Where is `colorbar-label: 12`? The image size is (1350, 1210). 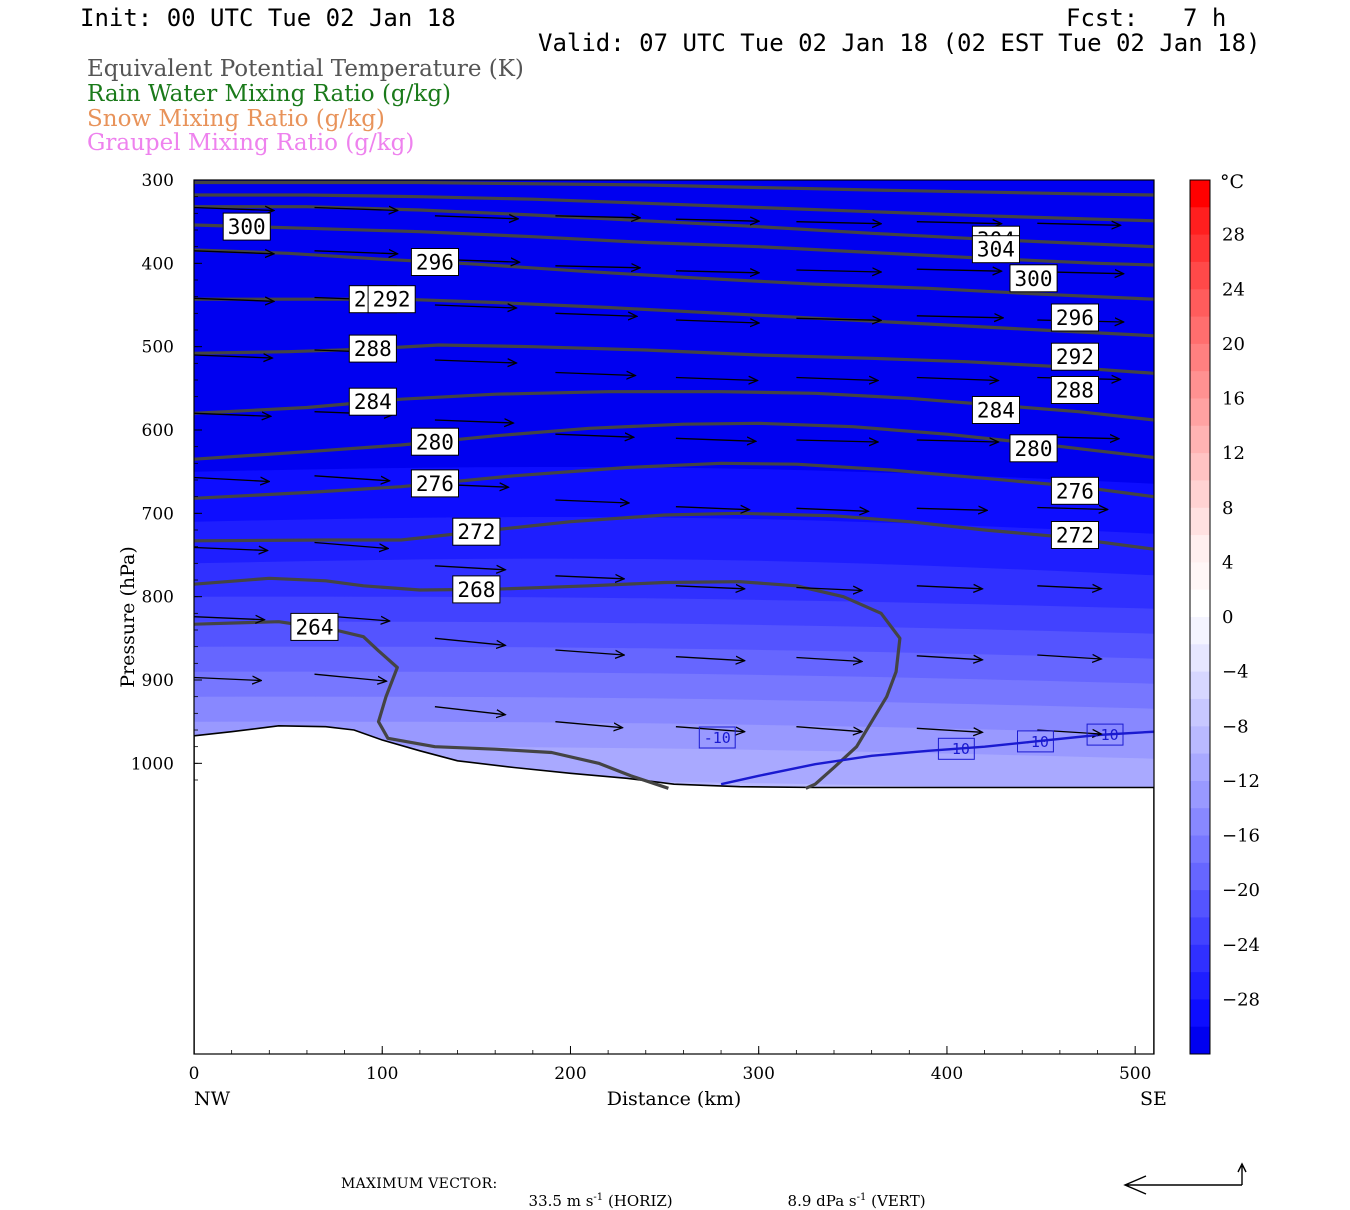
colorbar-label: 12 is located at coordinates (1233, 453).